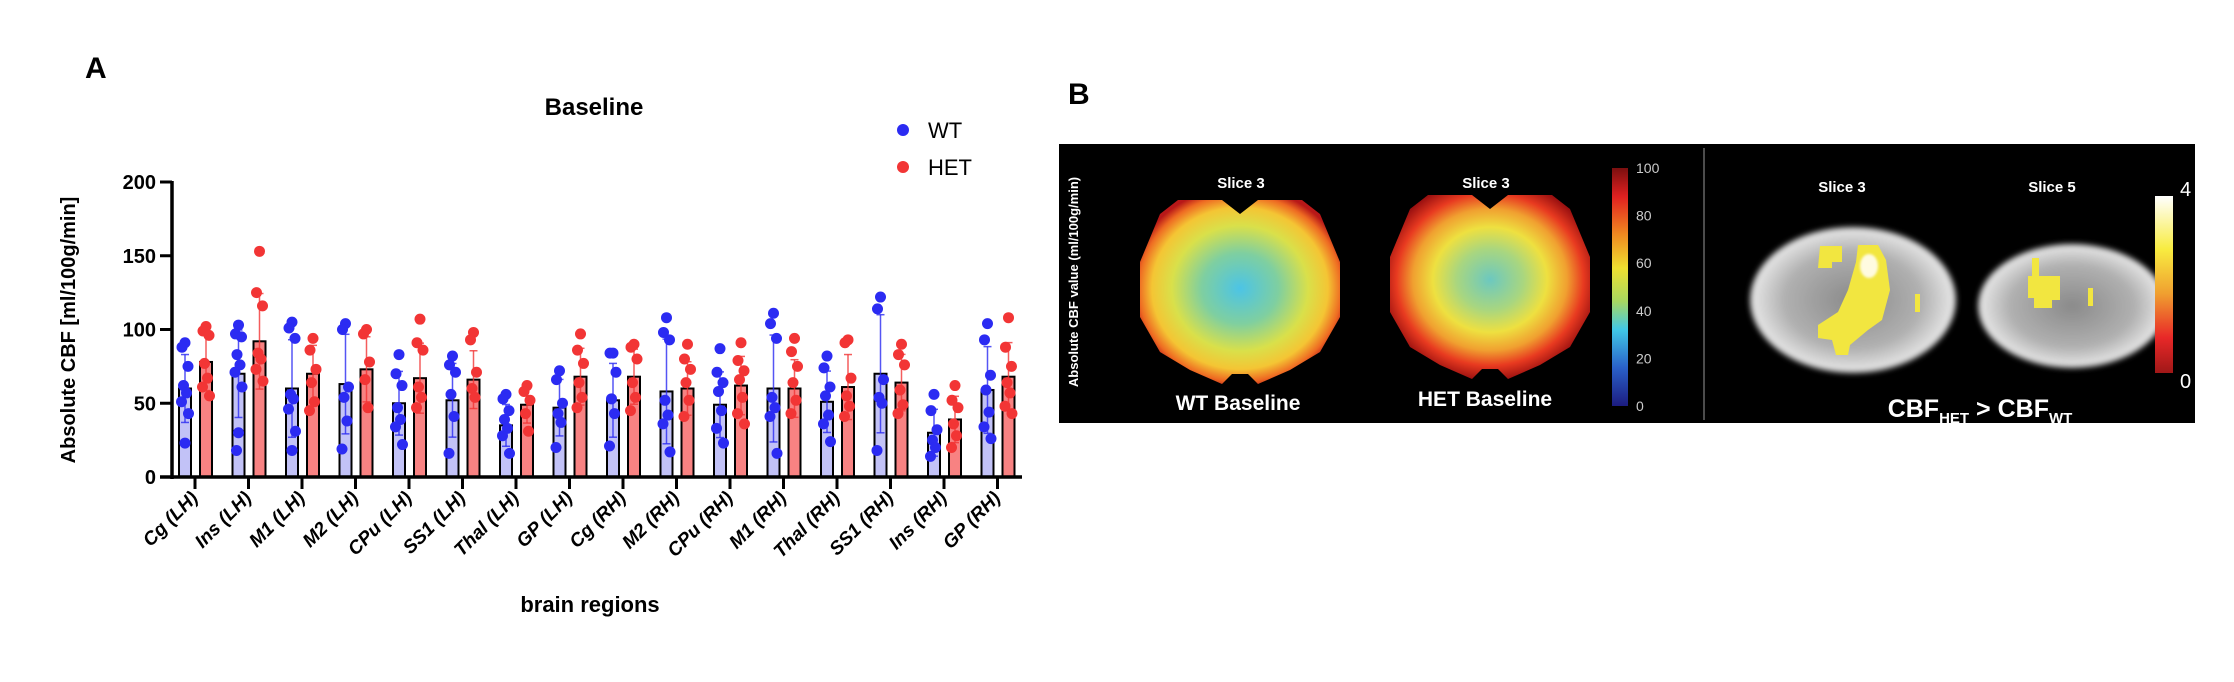 This screenshot has height=682, width=2234. Describe the element at coordinates (903, 130) in the screenshot. I see `legend-wt-marker` at that location.